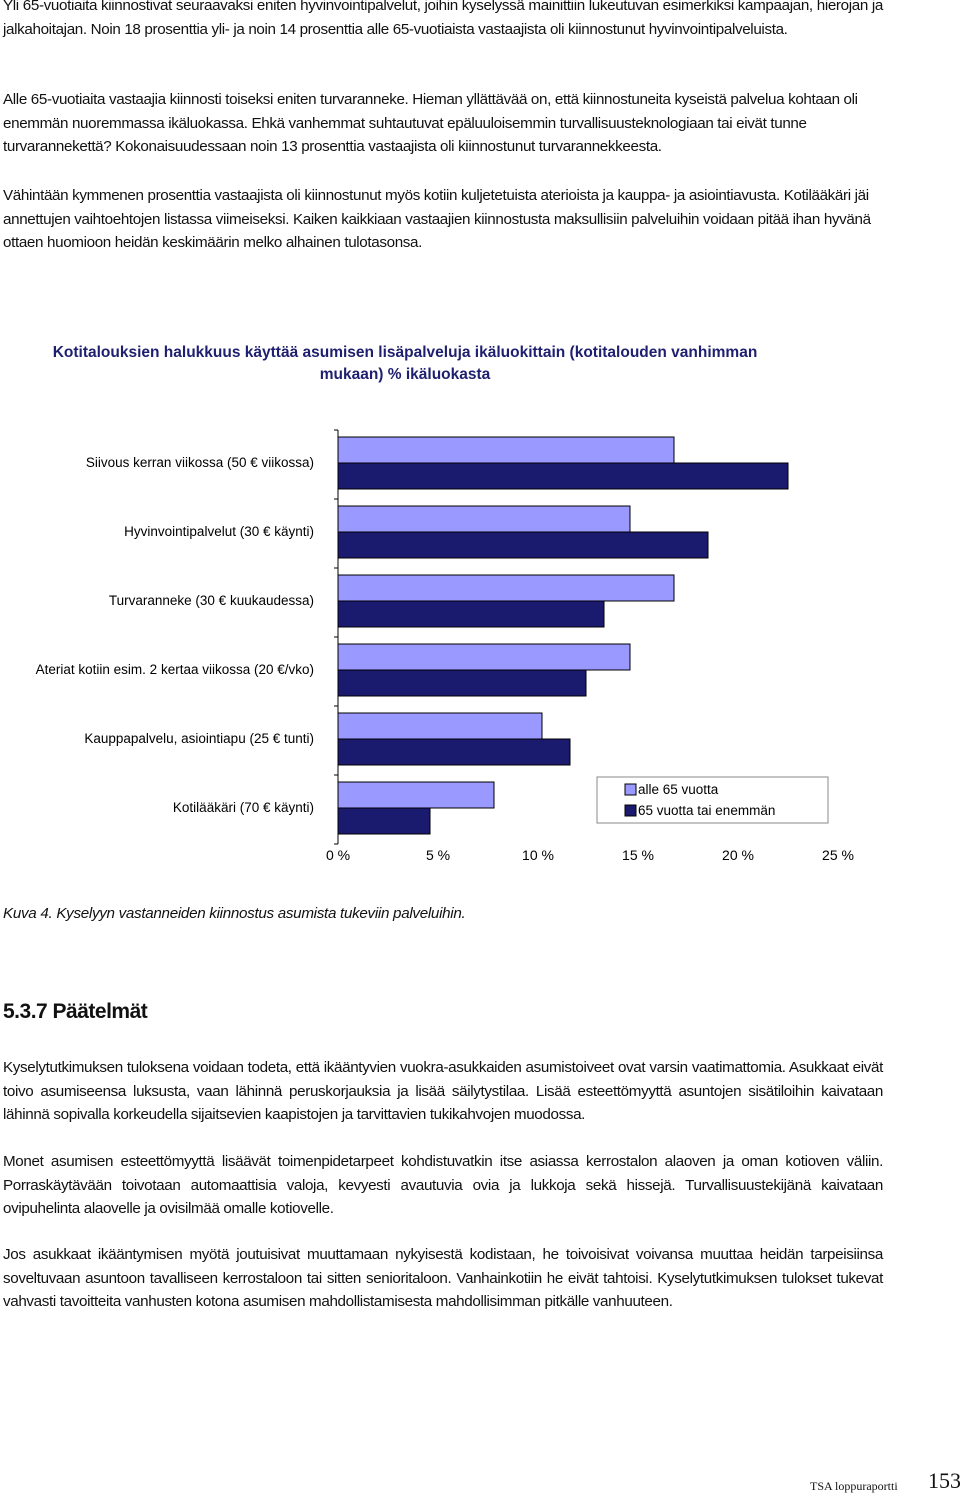  What do you see at coordinates (243, 807) in the screenshot?
I see `category-label: Kotilääkäri (70 € käynti)` at bounding box center [243, 807].